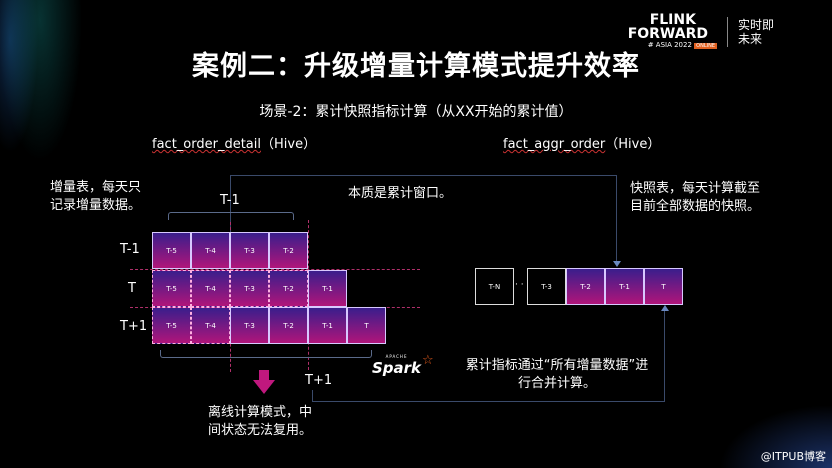 The width and height of the screenshot is (832, 468). I want to click on center-note: 本质是累计窗口。, so click(400, 193).